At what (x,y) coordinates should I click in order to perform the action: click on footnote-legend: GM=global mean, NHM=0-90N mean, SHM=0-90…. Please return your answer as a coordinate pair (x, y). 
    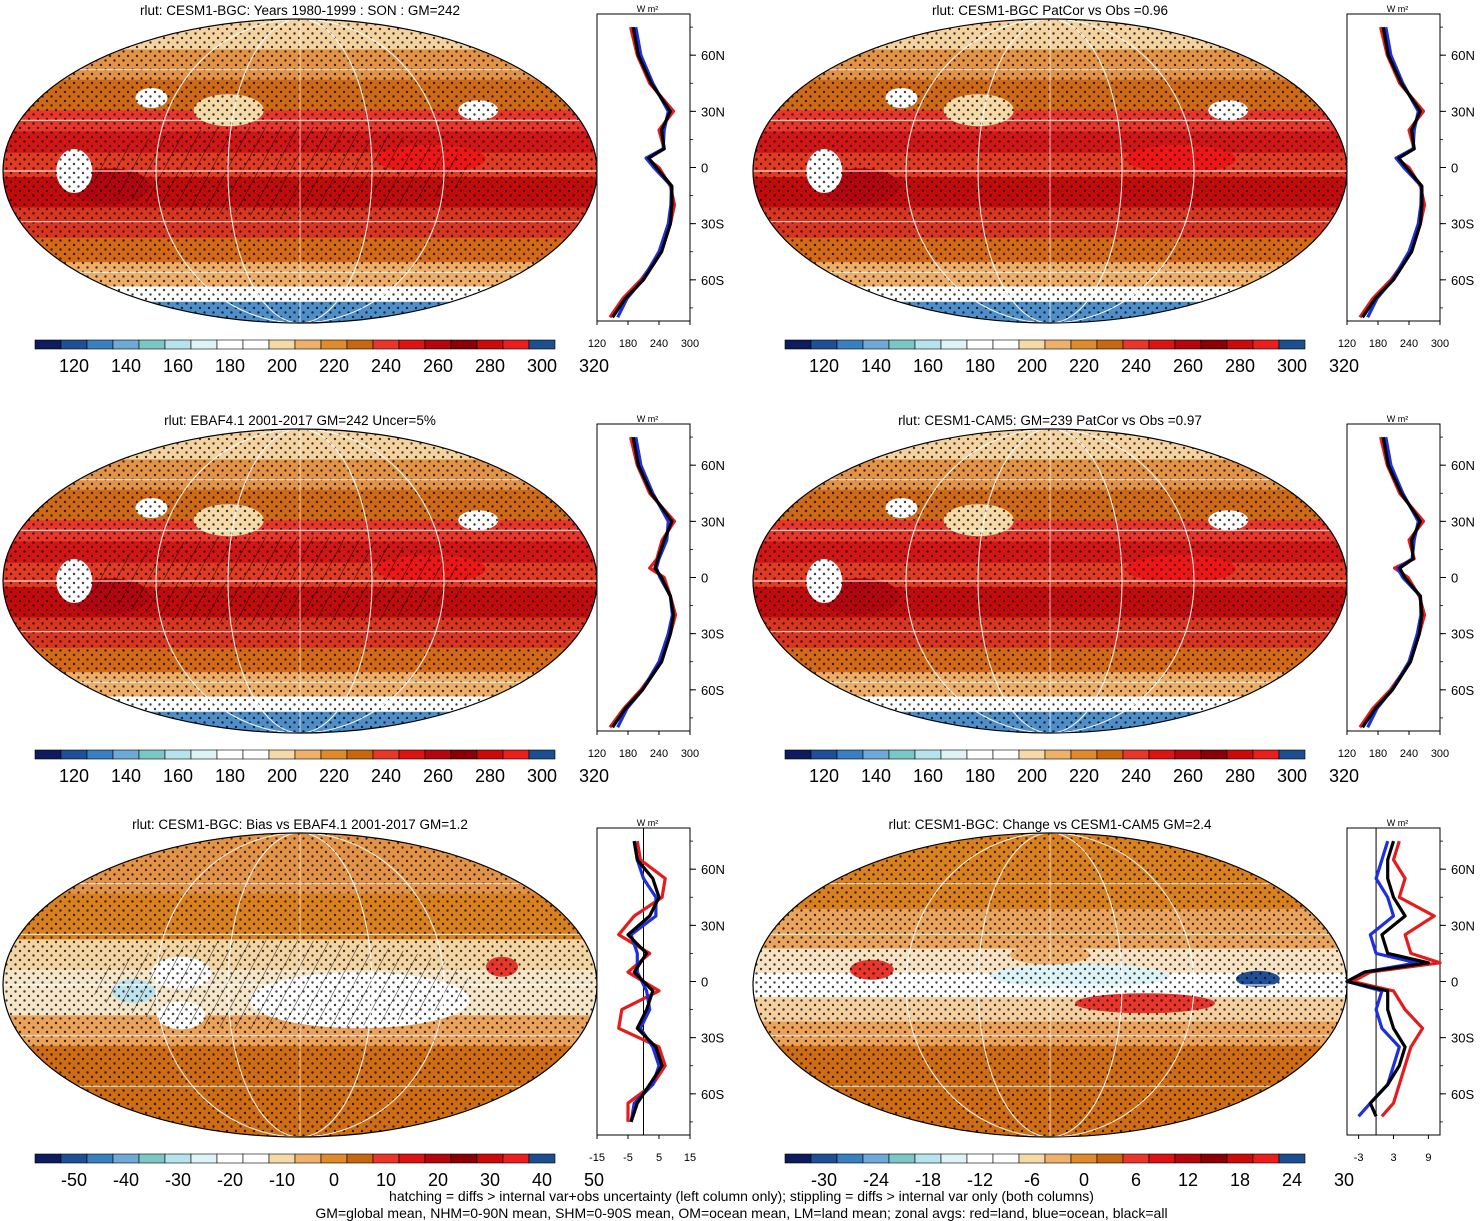
    Looking at the image, I should click on (741, 1213).